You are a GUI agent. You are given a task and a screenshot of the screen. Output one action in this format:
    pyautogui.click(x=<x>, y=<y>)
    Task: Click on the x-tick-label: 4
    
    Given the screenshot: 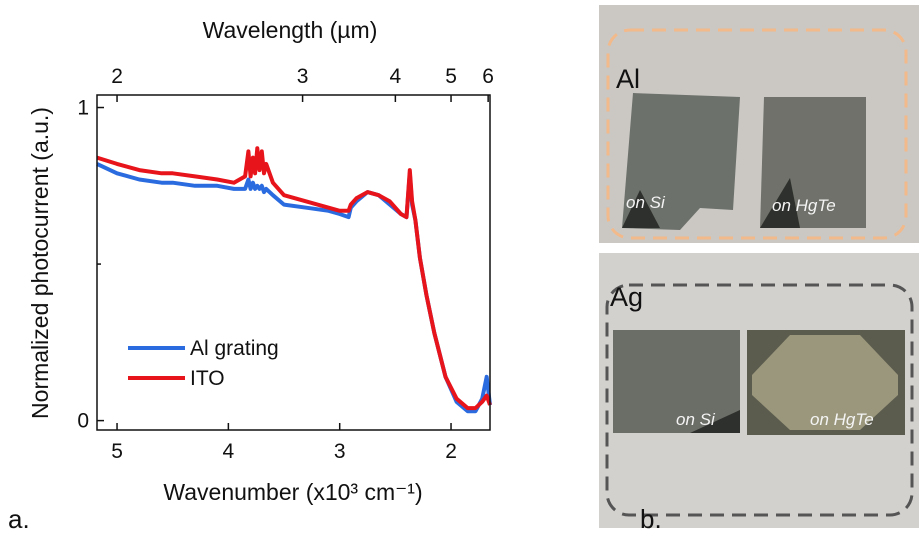 What is the action you would take?
    pyautogui.click(x=229, y=451)
    